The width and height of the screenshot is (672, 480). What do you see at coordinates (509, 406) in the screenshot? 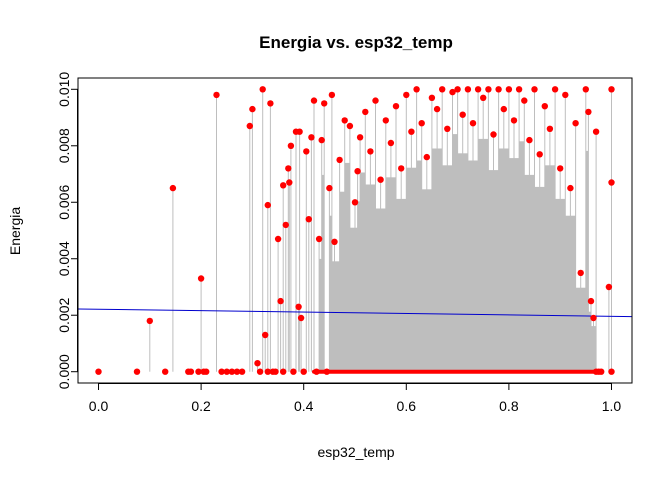
I see `x-tick-label: 0.8` at bounding box center [509, 406].